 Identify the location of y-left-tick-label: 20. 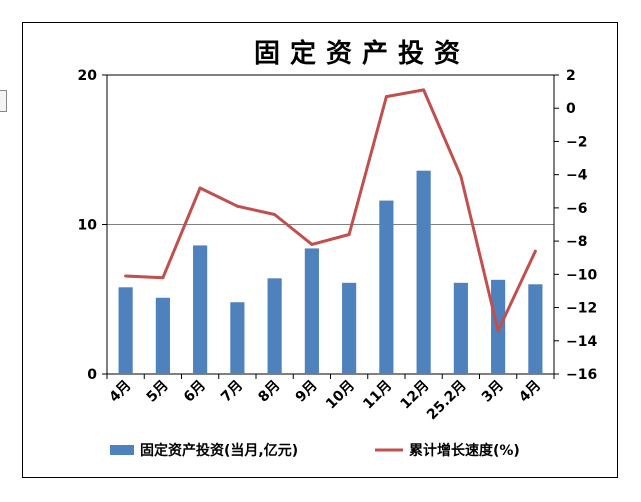
(88, 76).